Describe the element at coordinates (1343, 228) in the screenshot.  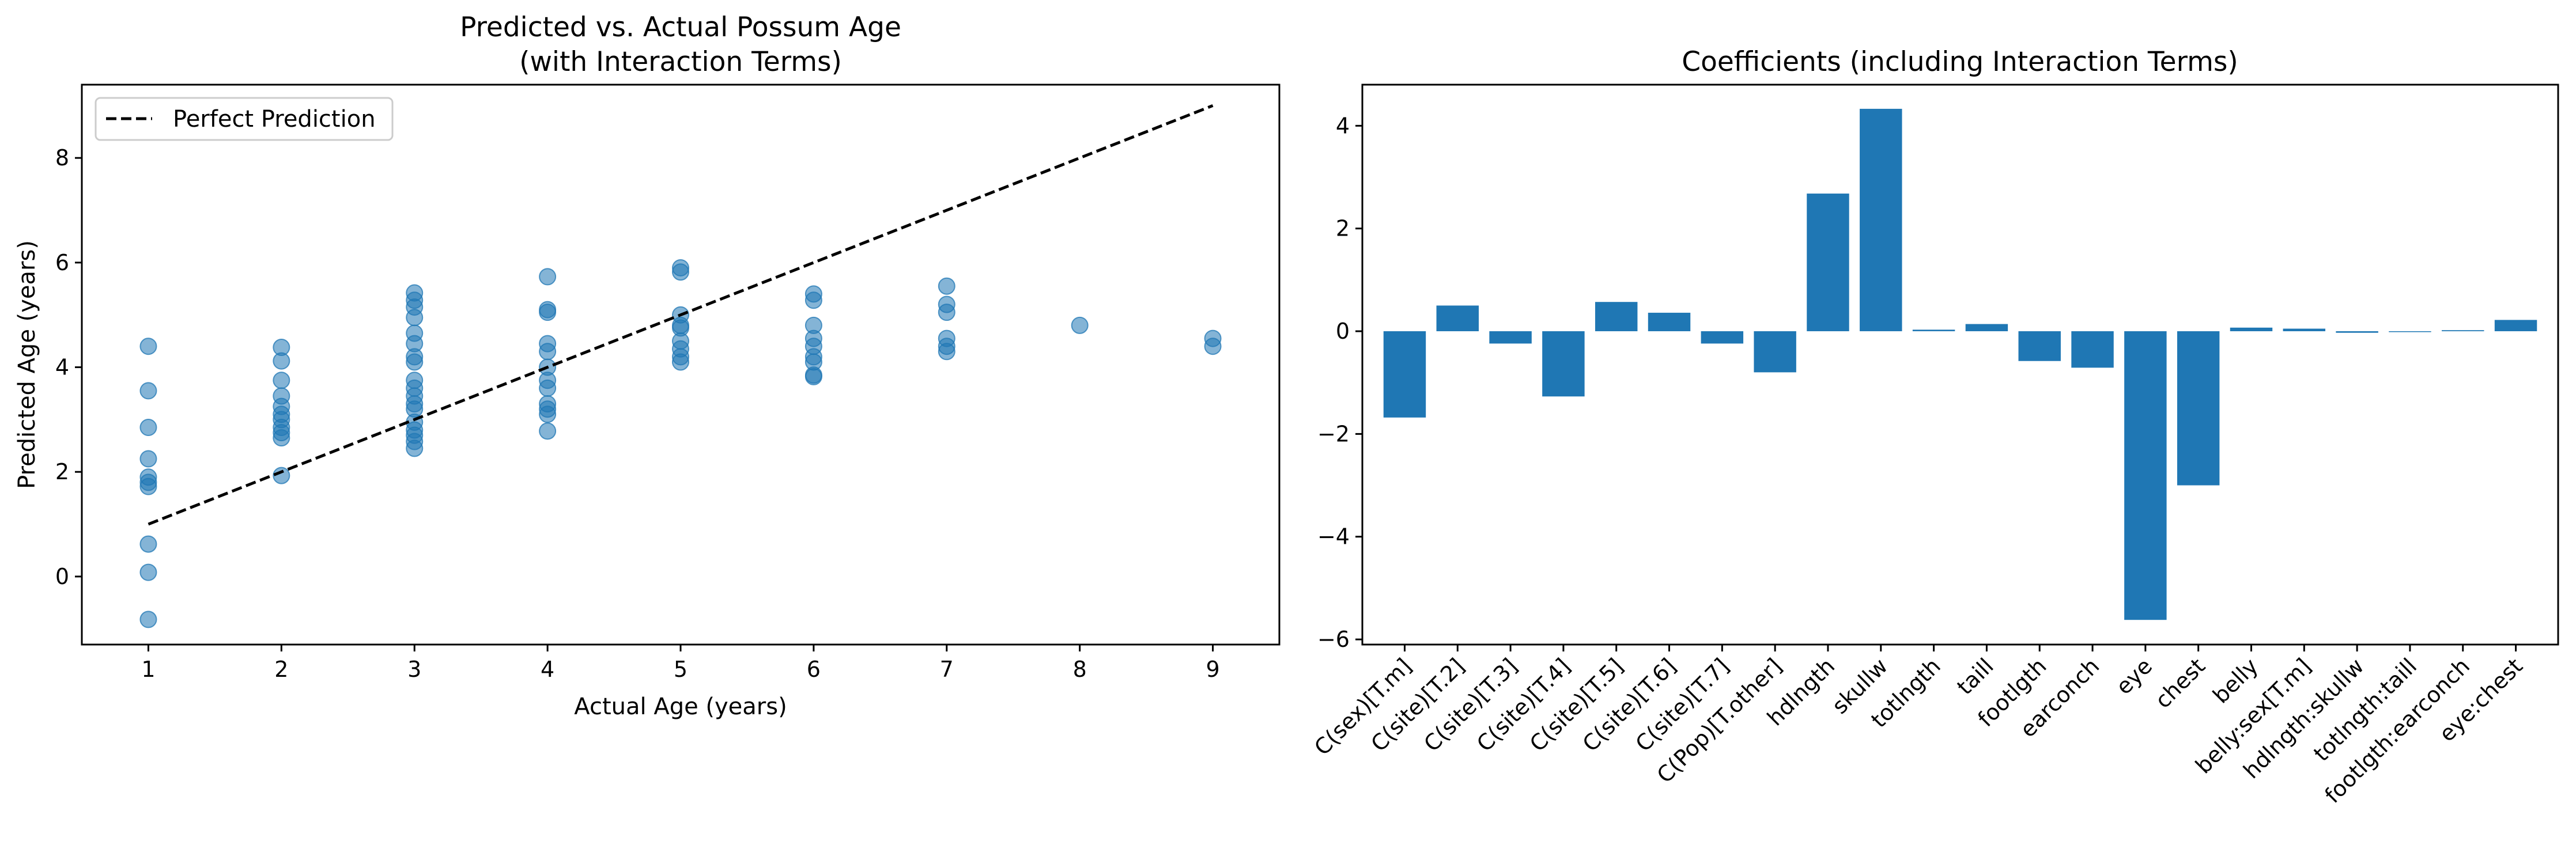
I see `bar-y-tick-label: 2` at that location.